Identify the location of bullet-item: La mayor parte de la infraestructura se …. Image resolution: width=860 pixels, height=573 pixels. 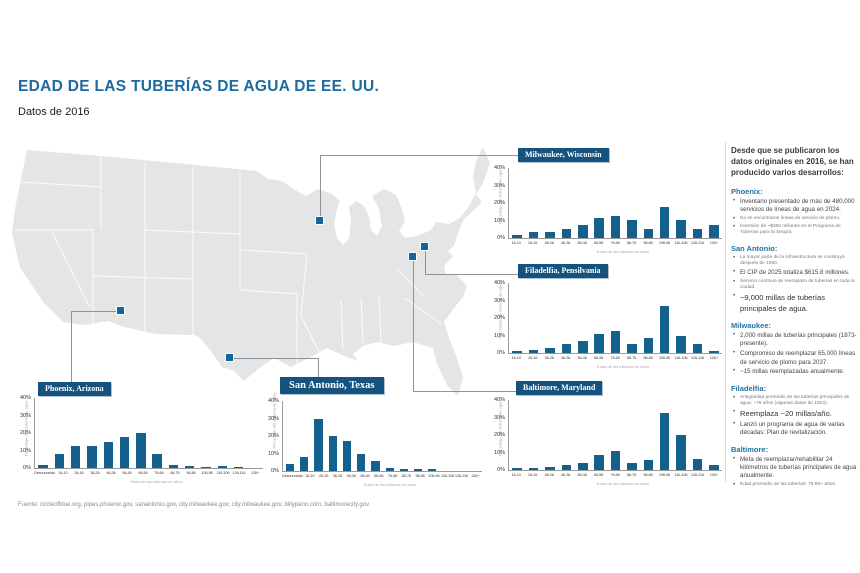
(795, 261).